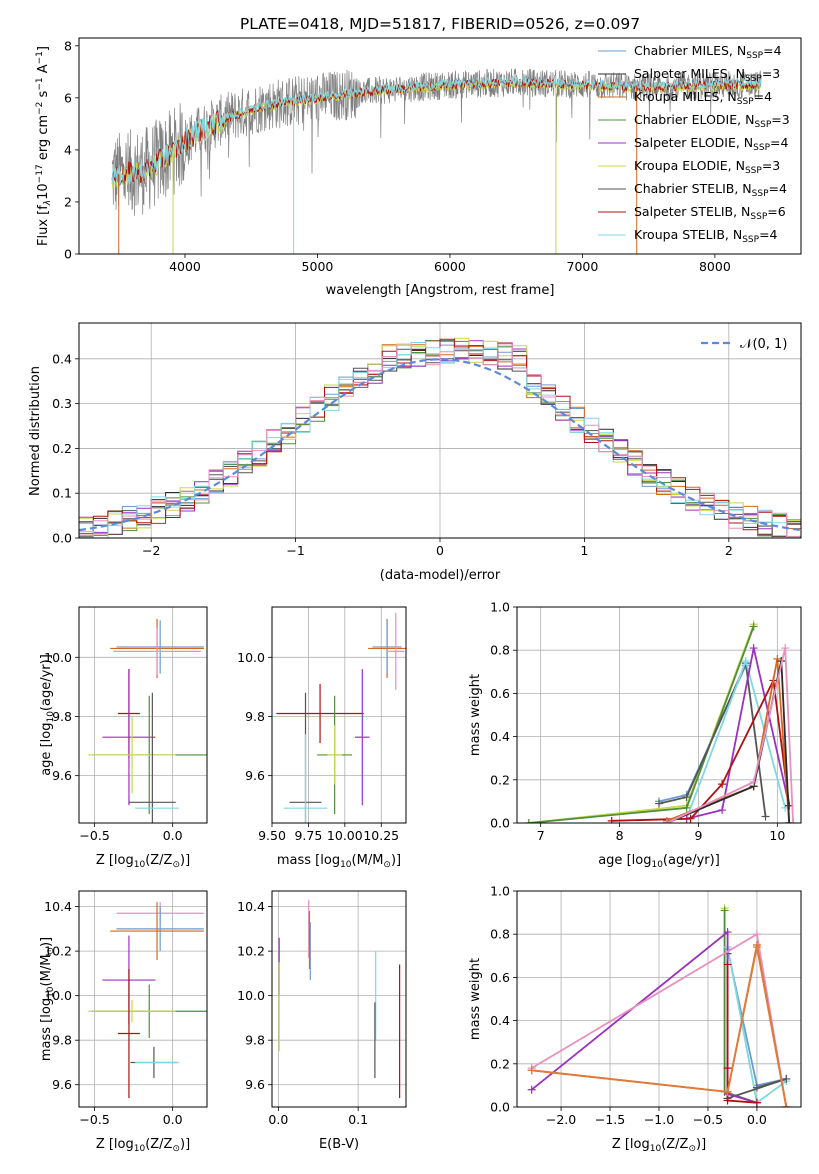 This screenshot has height=1174, width=819. Describe the element at coordinates (62, 1084) in the screenshot. I see `mass_vs_Z-ytick-label: 9.6` at that location.